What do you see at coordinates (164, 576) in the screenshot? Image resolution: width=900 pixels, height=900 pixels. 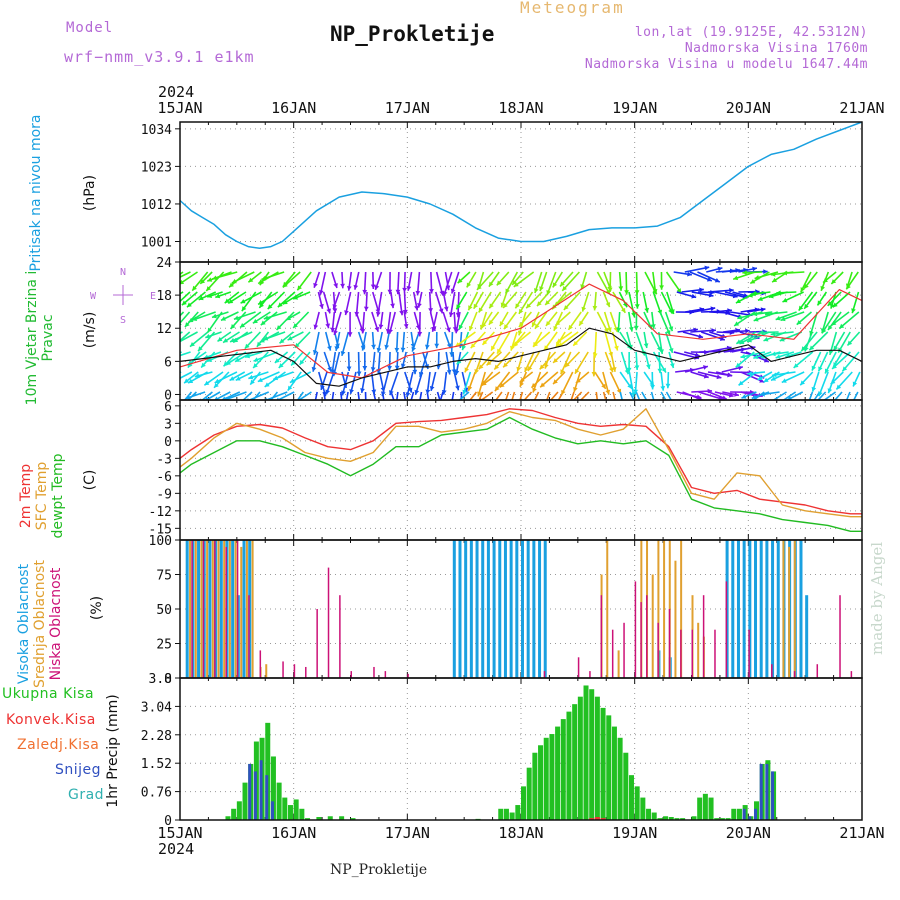 I see `y-tick-label: 75` at bounding box center [164, 576].